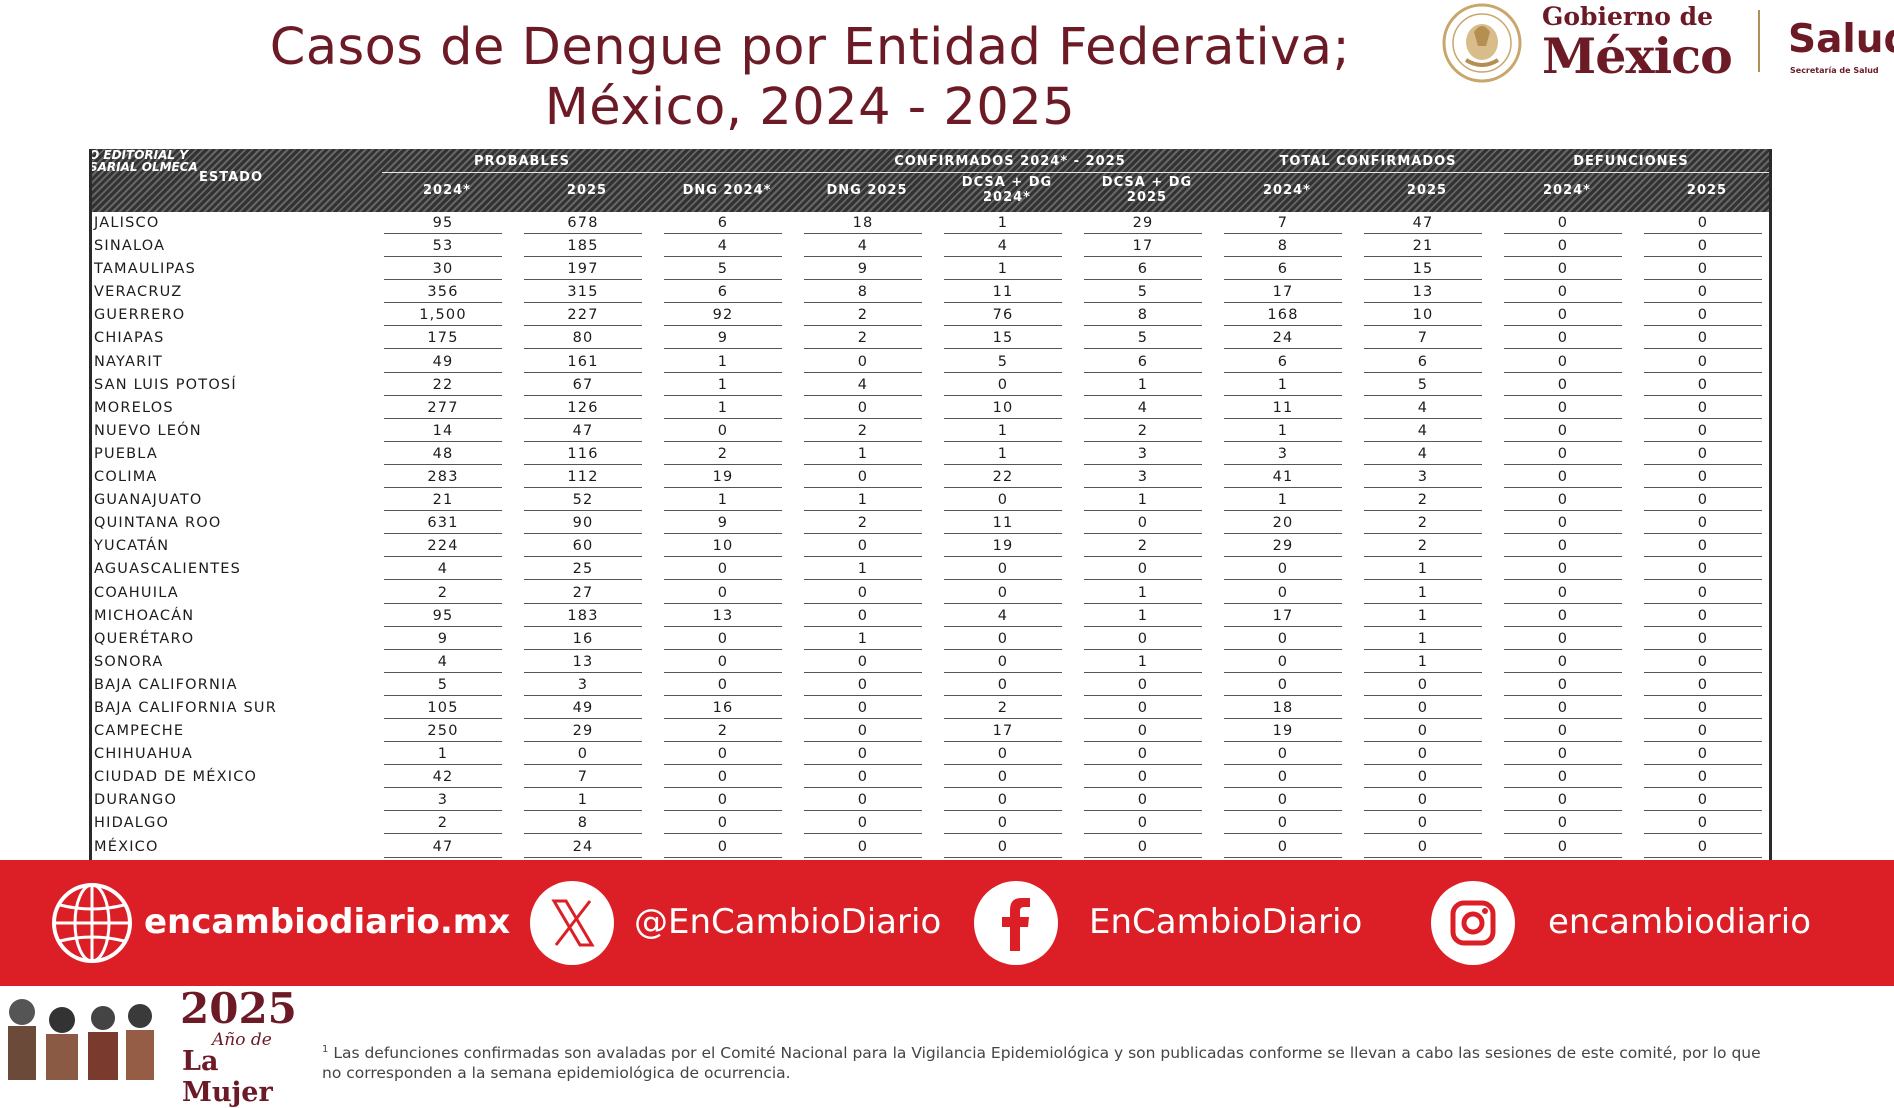  Describe the element at coordinates (443, 315) in the screenshot. I see `table-cell: 1,500` at that location.